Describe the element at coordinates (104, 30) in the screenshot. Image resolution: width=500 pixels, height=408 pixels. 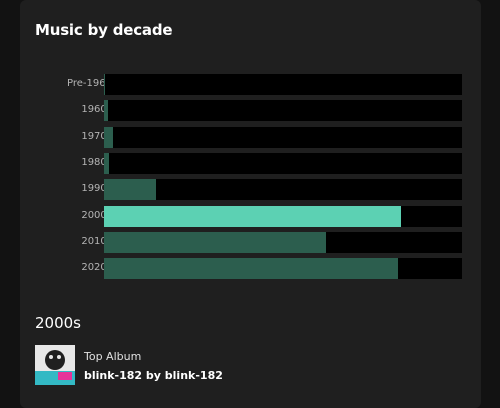
I see `card-title: Music by decade` at that location.